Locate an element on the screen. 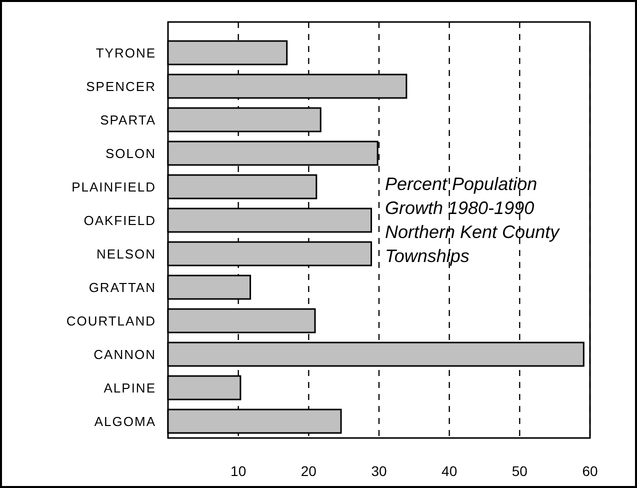  x-tick-label: 10 is located at coordinates (238, 471).